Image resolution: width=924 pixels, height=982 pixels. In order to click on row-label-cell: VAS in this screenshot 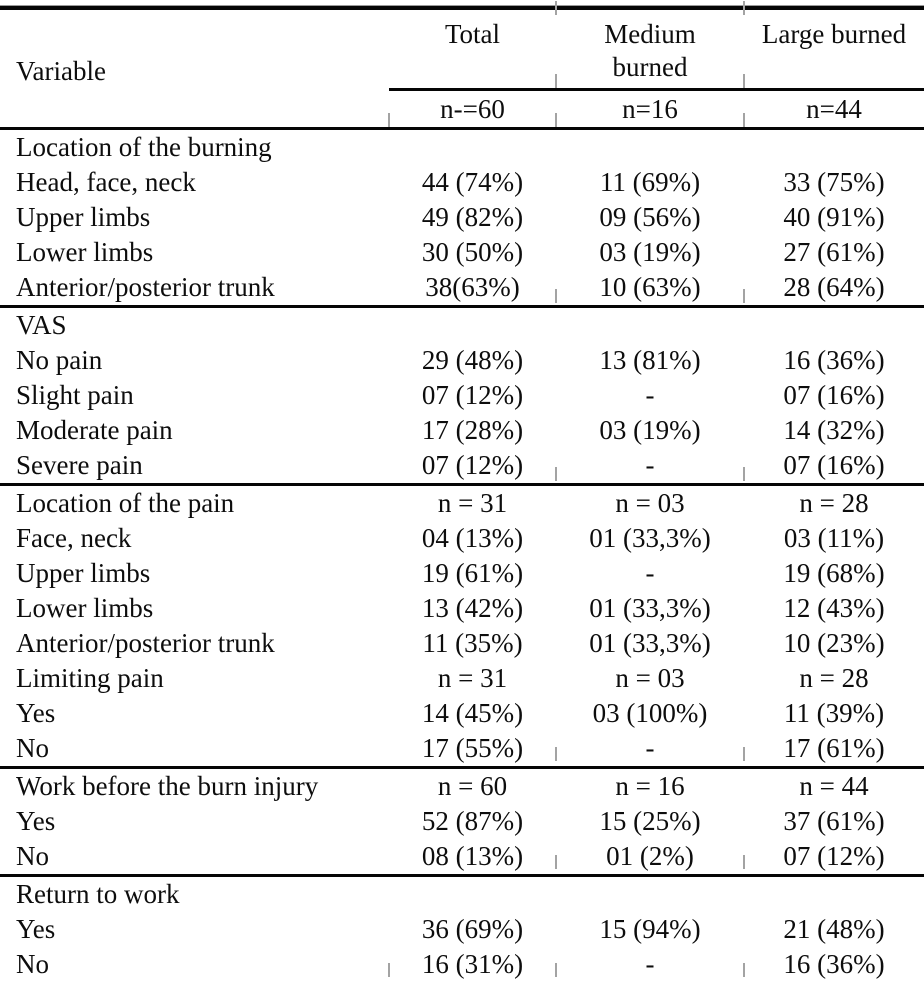, I will do `click(41, 325)`.